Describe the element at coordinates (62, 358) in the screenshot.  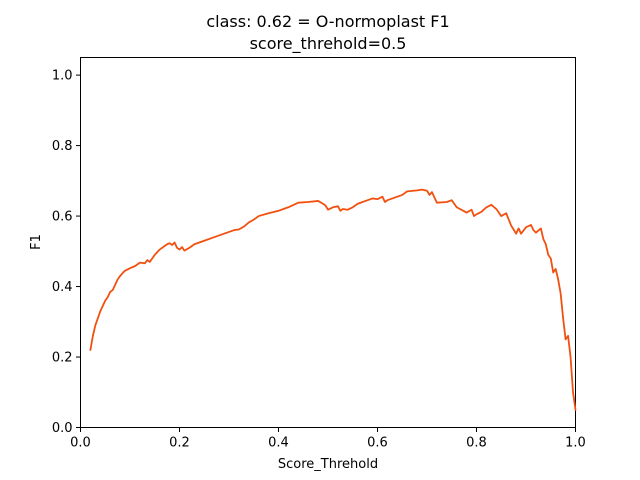
I see `y-tick-label: 0.2` at that location.